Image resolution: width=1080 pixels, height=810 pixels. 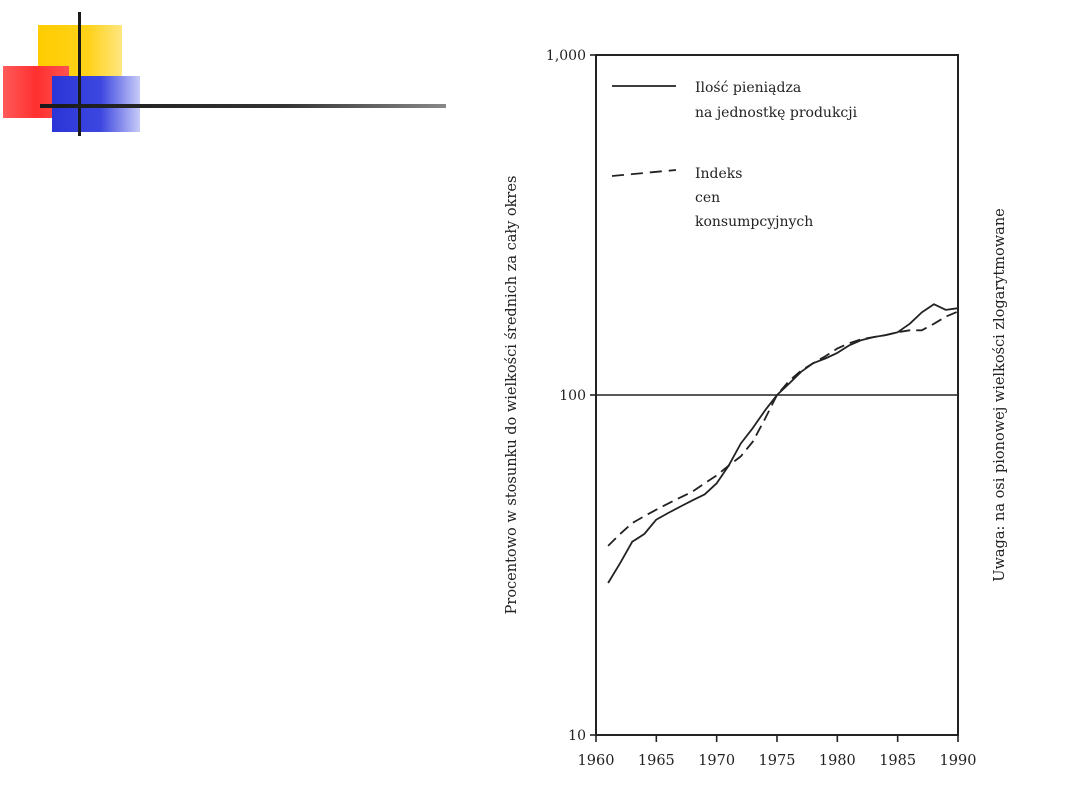 I want to click on x-tick-label: 1970, so click(x=716, y=761).